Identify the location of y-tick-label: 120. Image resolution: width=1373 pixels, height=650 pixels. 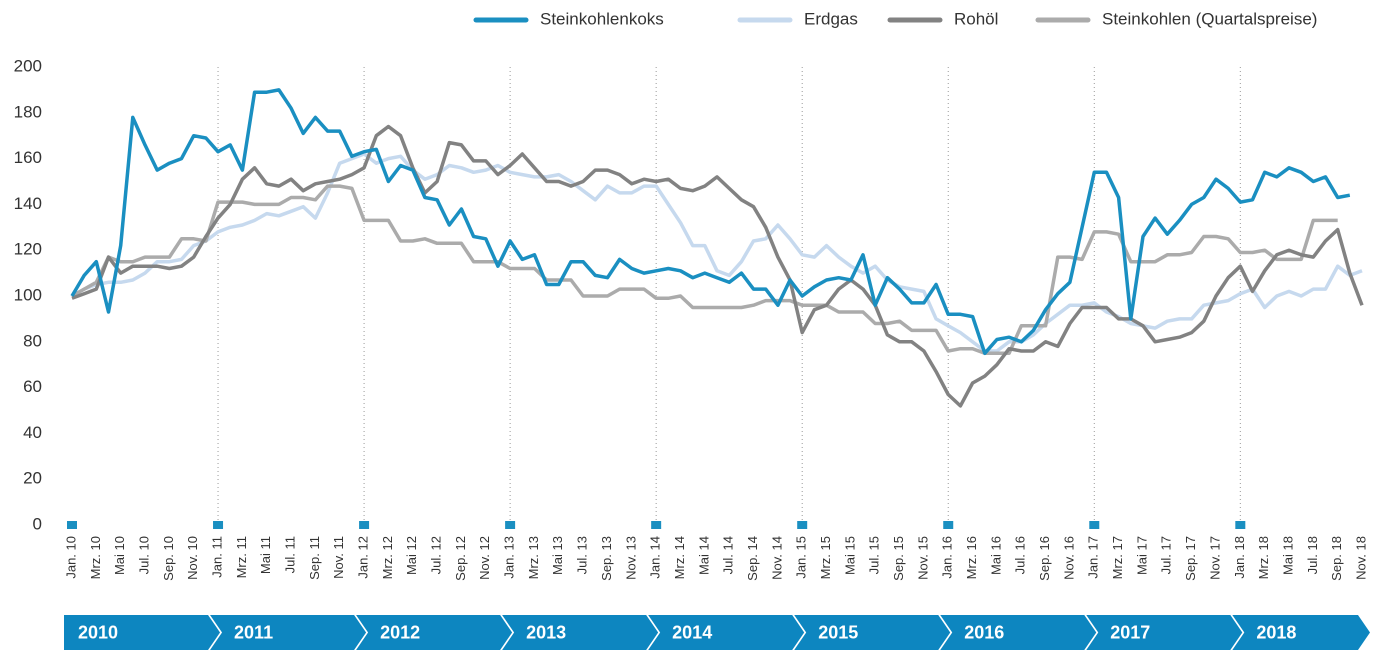
(28, 249).